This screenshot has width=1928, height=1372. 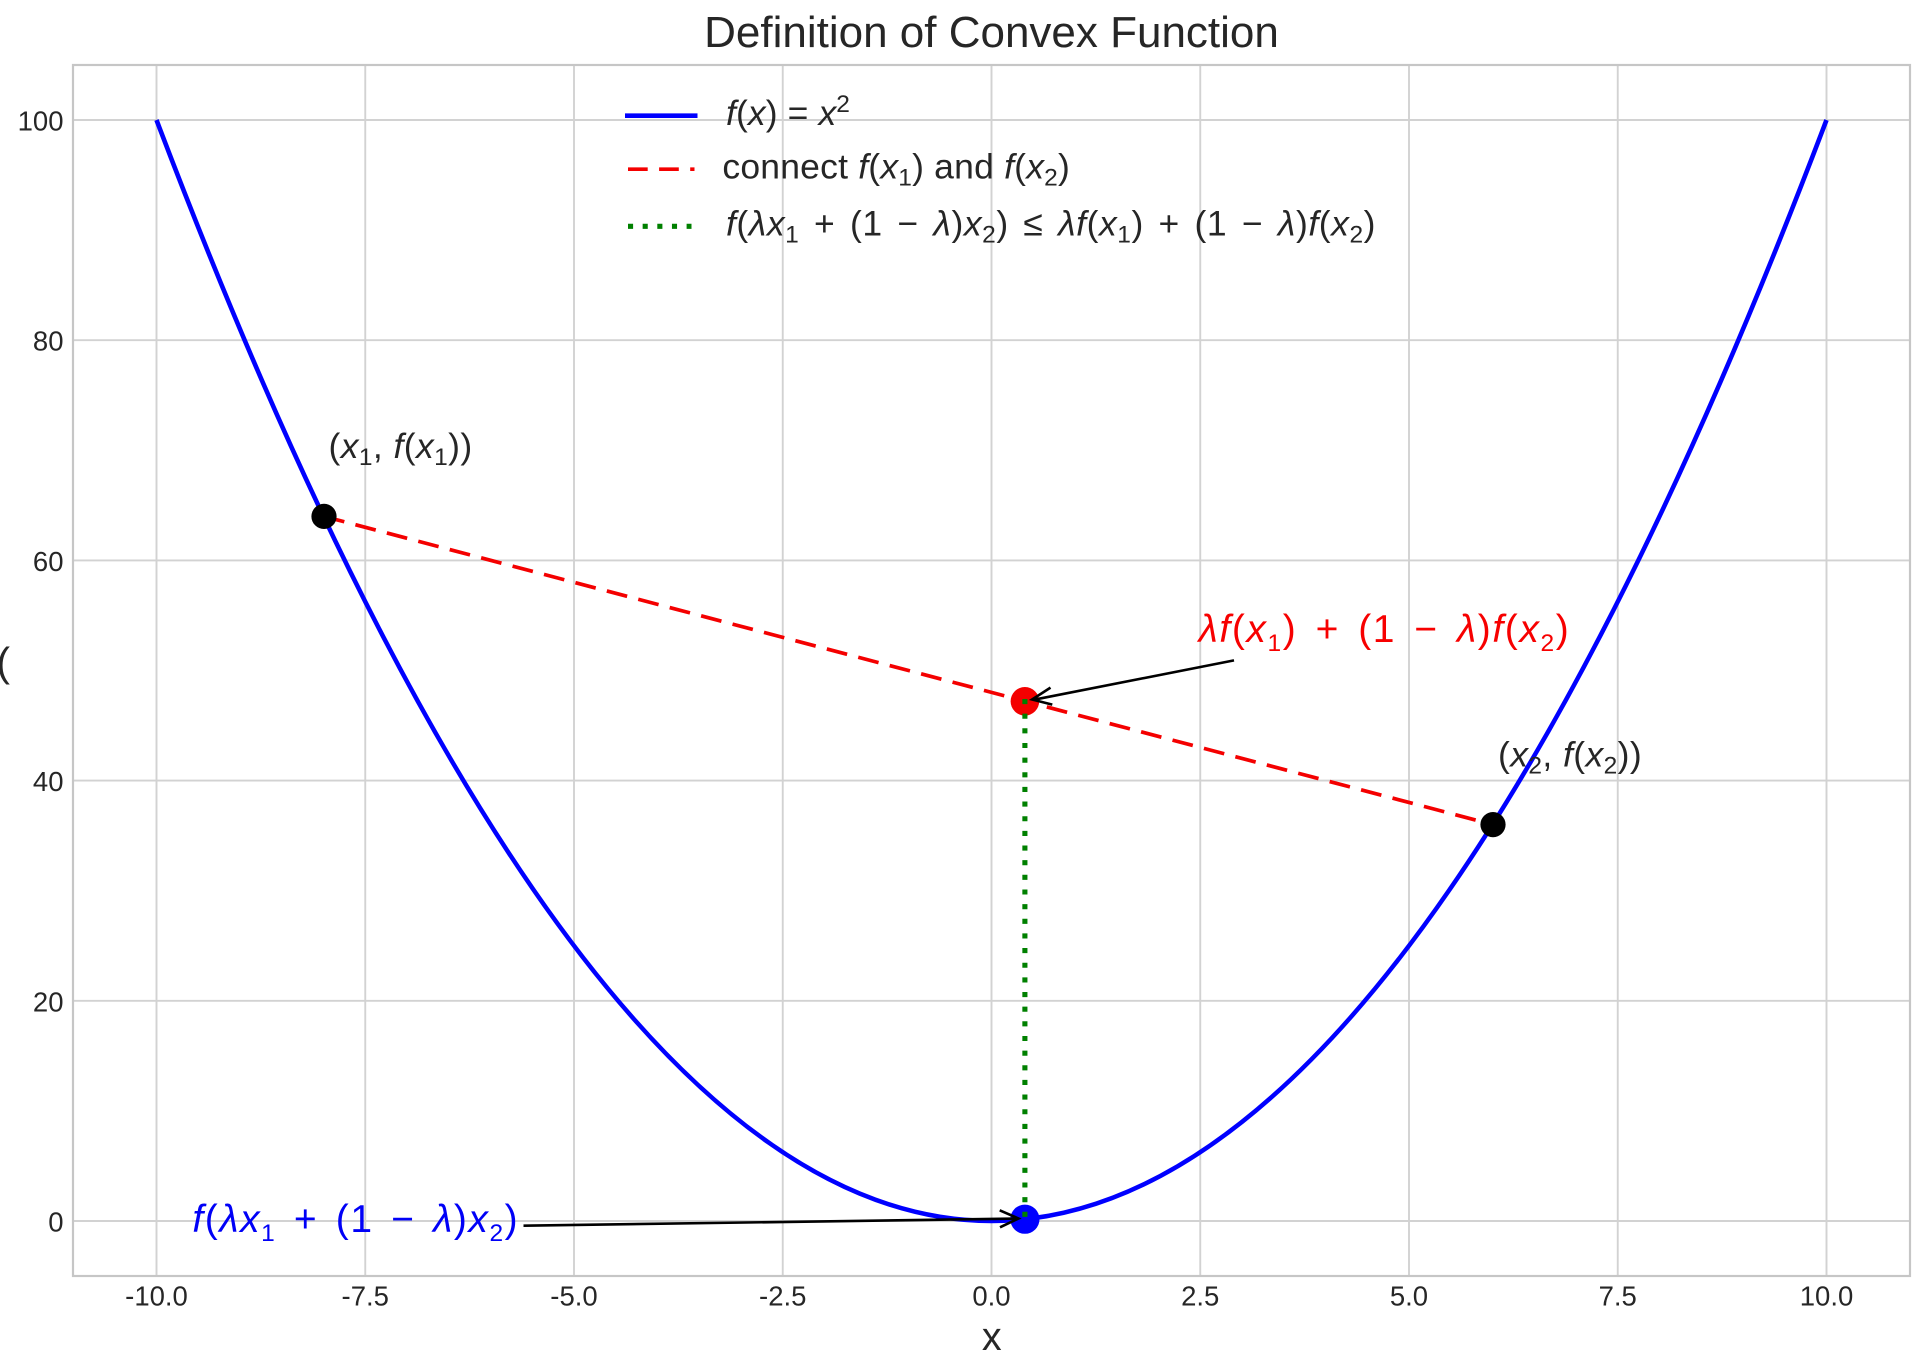 I want to click on svg-text: f(λx1 + (1 − λ)x2), so click(x=355, y=1222).